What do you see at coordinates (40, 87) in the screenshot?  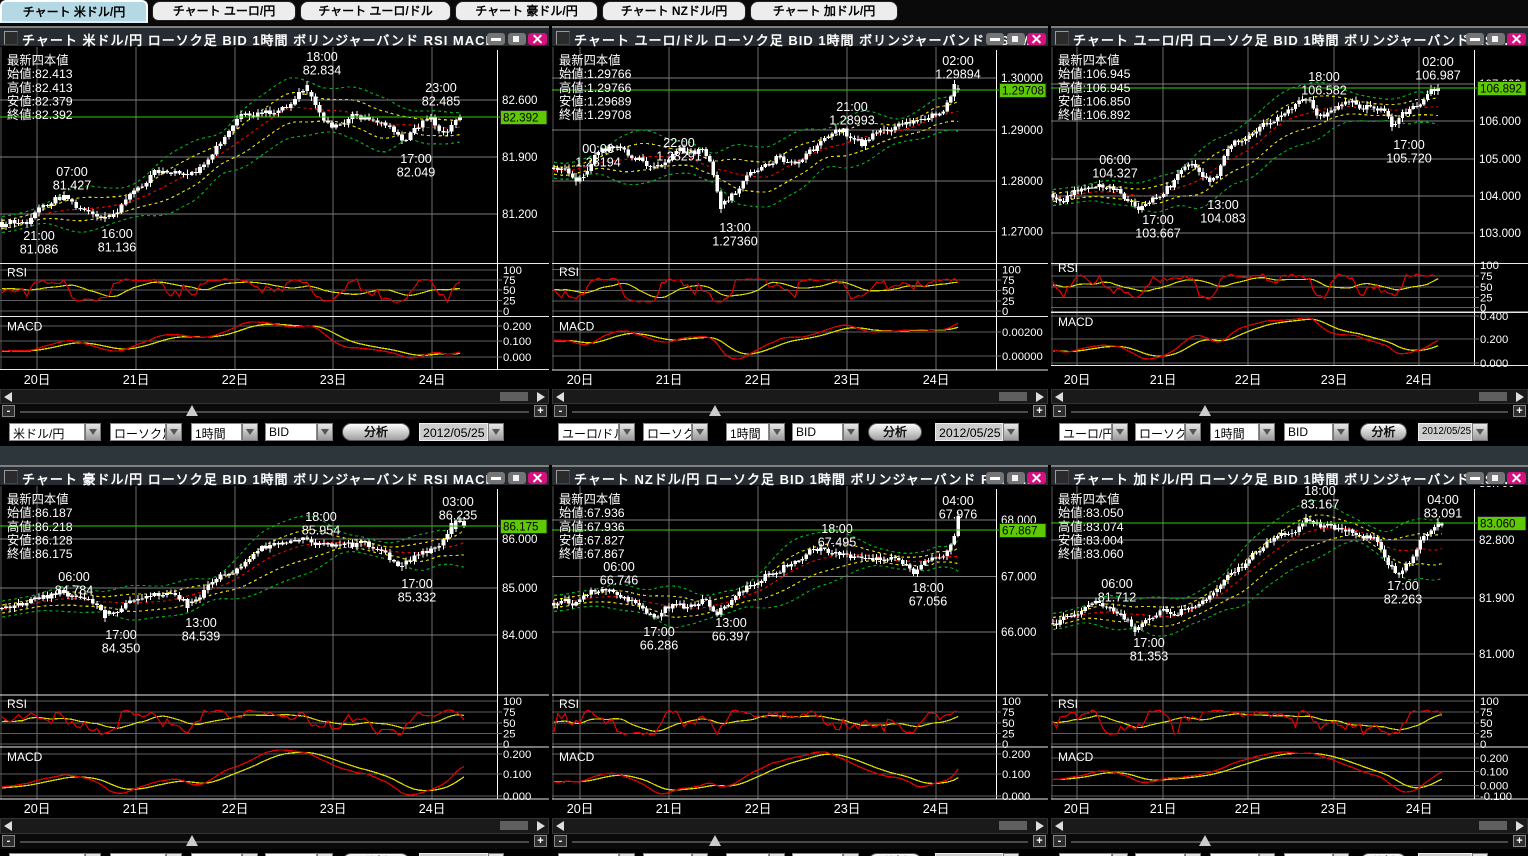 I see `svg-text: 高値:82.413` at bounding box center [40, 87].